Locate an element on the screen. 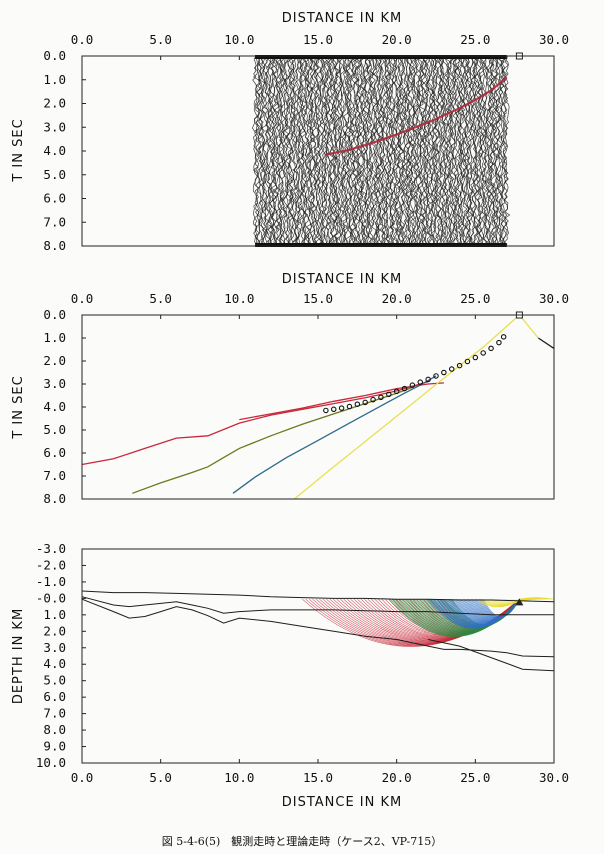  panel-3-xlabel: DISTANCE IN KM is located at coordinates (342, 802).